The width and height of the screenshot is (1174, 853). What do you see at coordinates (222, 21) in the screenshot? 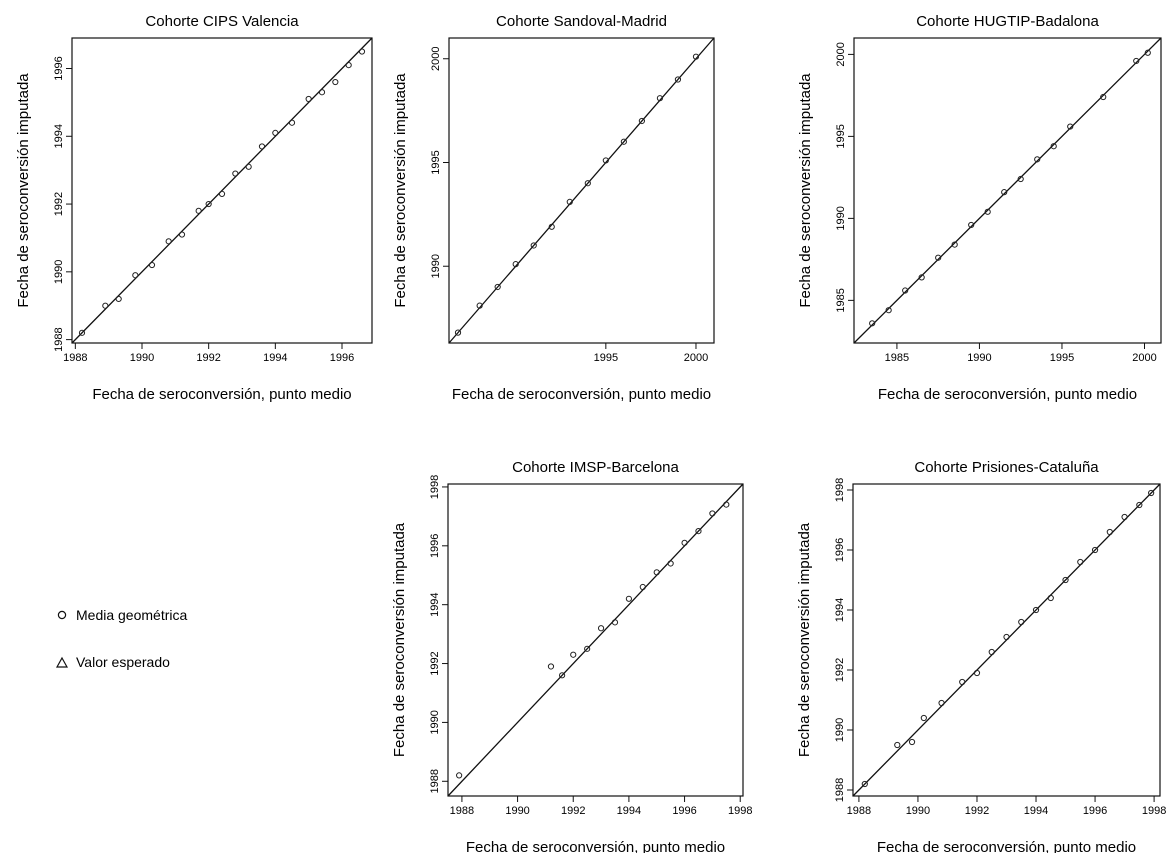
I see `chart-title: Cohorte CIPS Valencia` at bounding box center [222, 21].